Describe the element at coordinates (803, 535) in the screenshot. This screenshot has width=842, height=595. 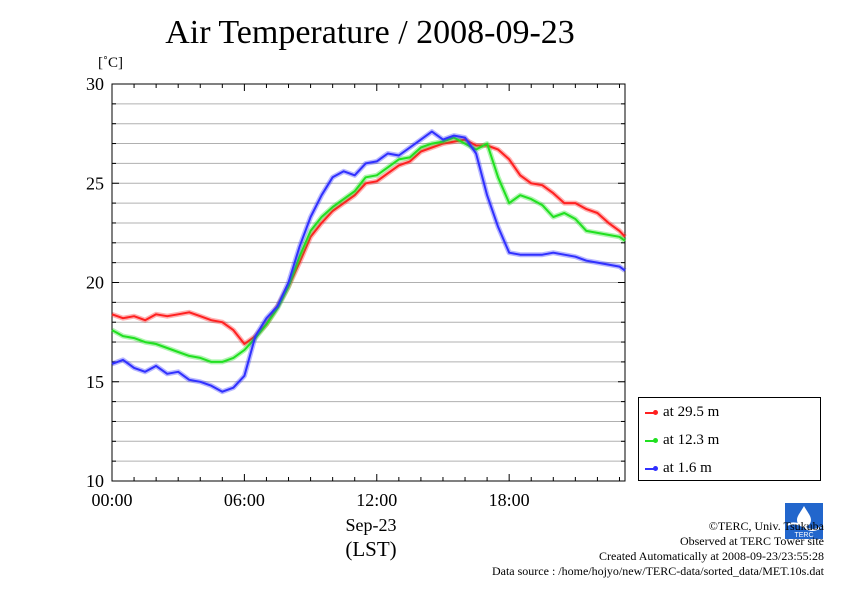
I see `logo-text: TERC` at that location.